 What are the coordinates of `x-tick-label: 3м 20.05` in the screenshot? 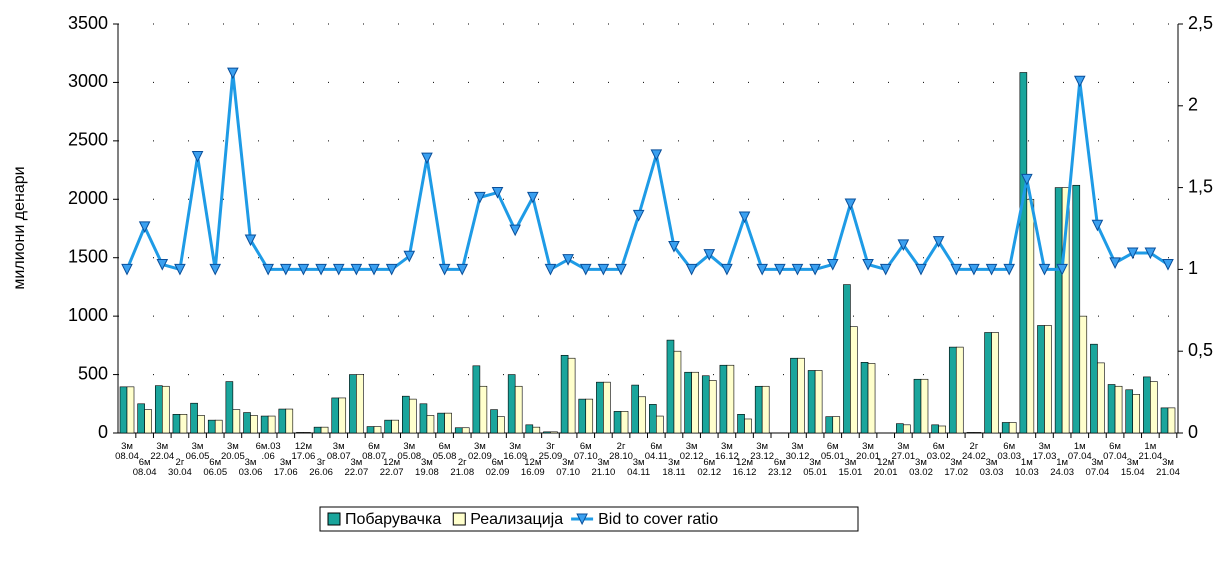 It's located at (232, 451).